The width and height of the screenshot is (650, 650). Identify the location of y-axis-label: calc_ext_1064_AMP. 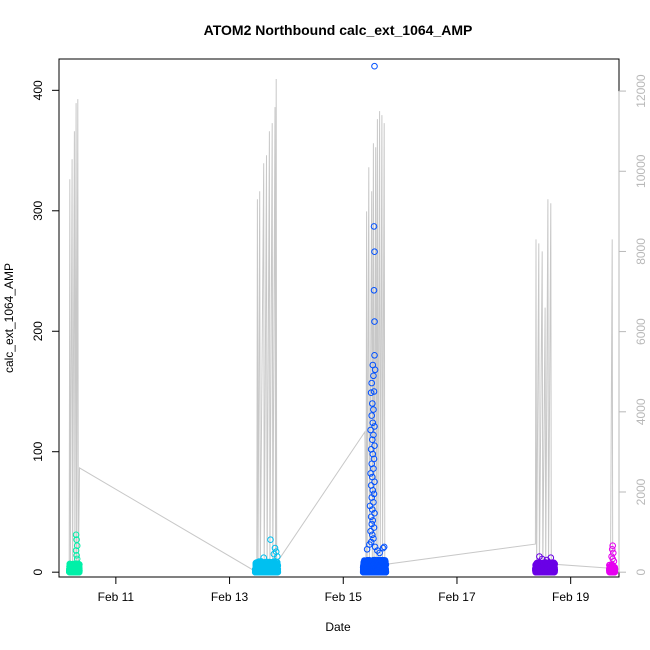
(9, 318).